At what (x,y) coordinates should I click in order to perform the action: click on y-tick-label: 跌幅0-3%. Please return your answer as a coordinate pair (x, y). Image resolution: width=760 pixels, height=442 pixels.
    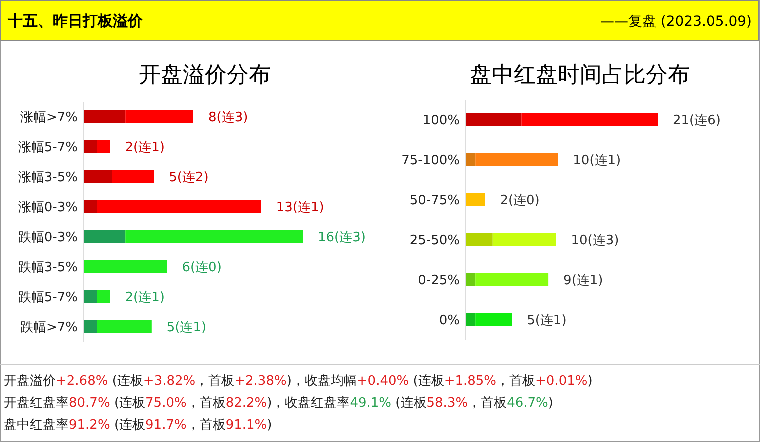
    Looking at the image, I should click on (48, 238).